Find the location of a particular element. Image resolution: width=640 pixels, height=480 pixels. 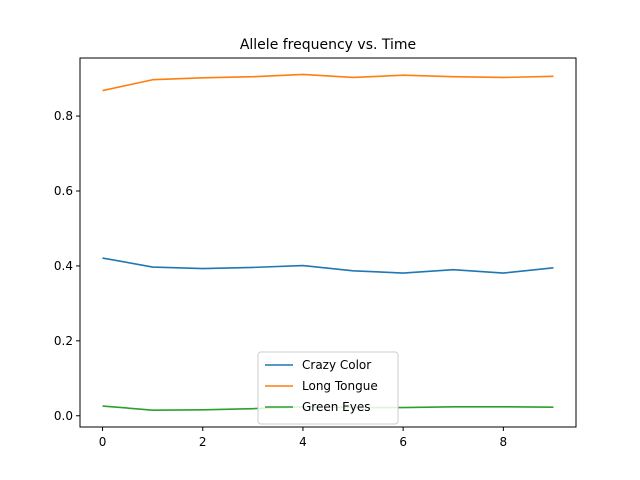

series-line-long-tongue is located at coordinates (328, 82).